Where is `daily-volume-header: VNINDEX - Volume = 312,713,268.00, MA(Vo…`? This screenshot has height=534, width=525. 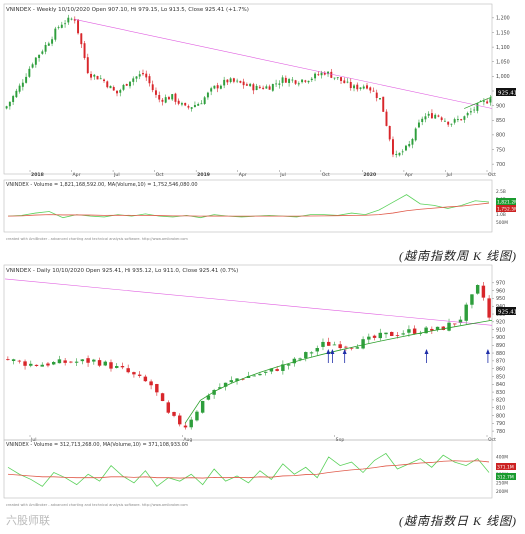
daily-volume-header: VNINDEX - Volume = 312,713,268.00, MA(Vo… is located at coordinates (97, 445).